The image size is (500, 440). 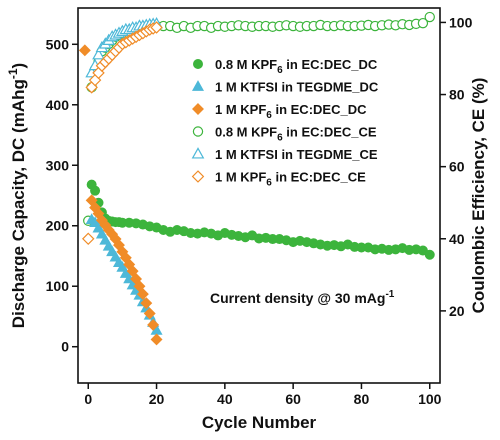 What do you see at coordinates (124, 270) in the screenshot?
I see `series-1-m-kpf6-in-ec-dec-dc` at bounding box center [124, 270].